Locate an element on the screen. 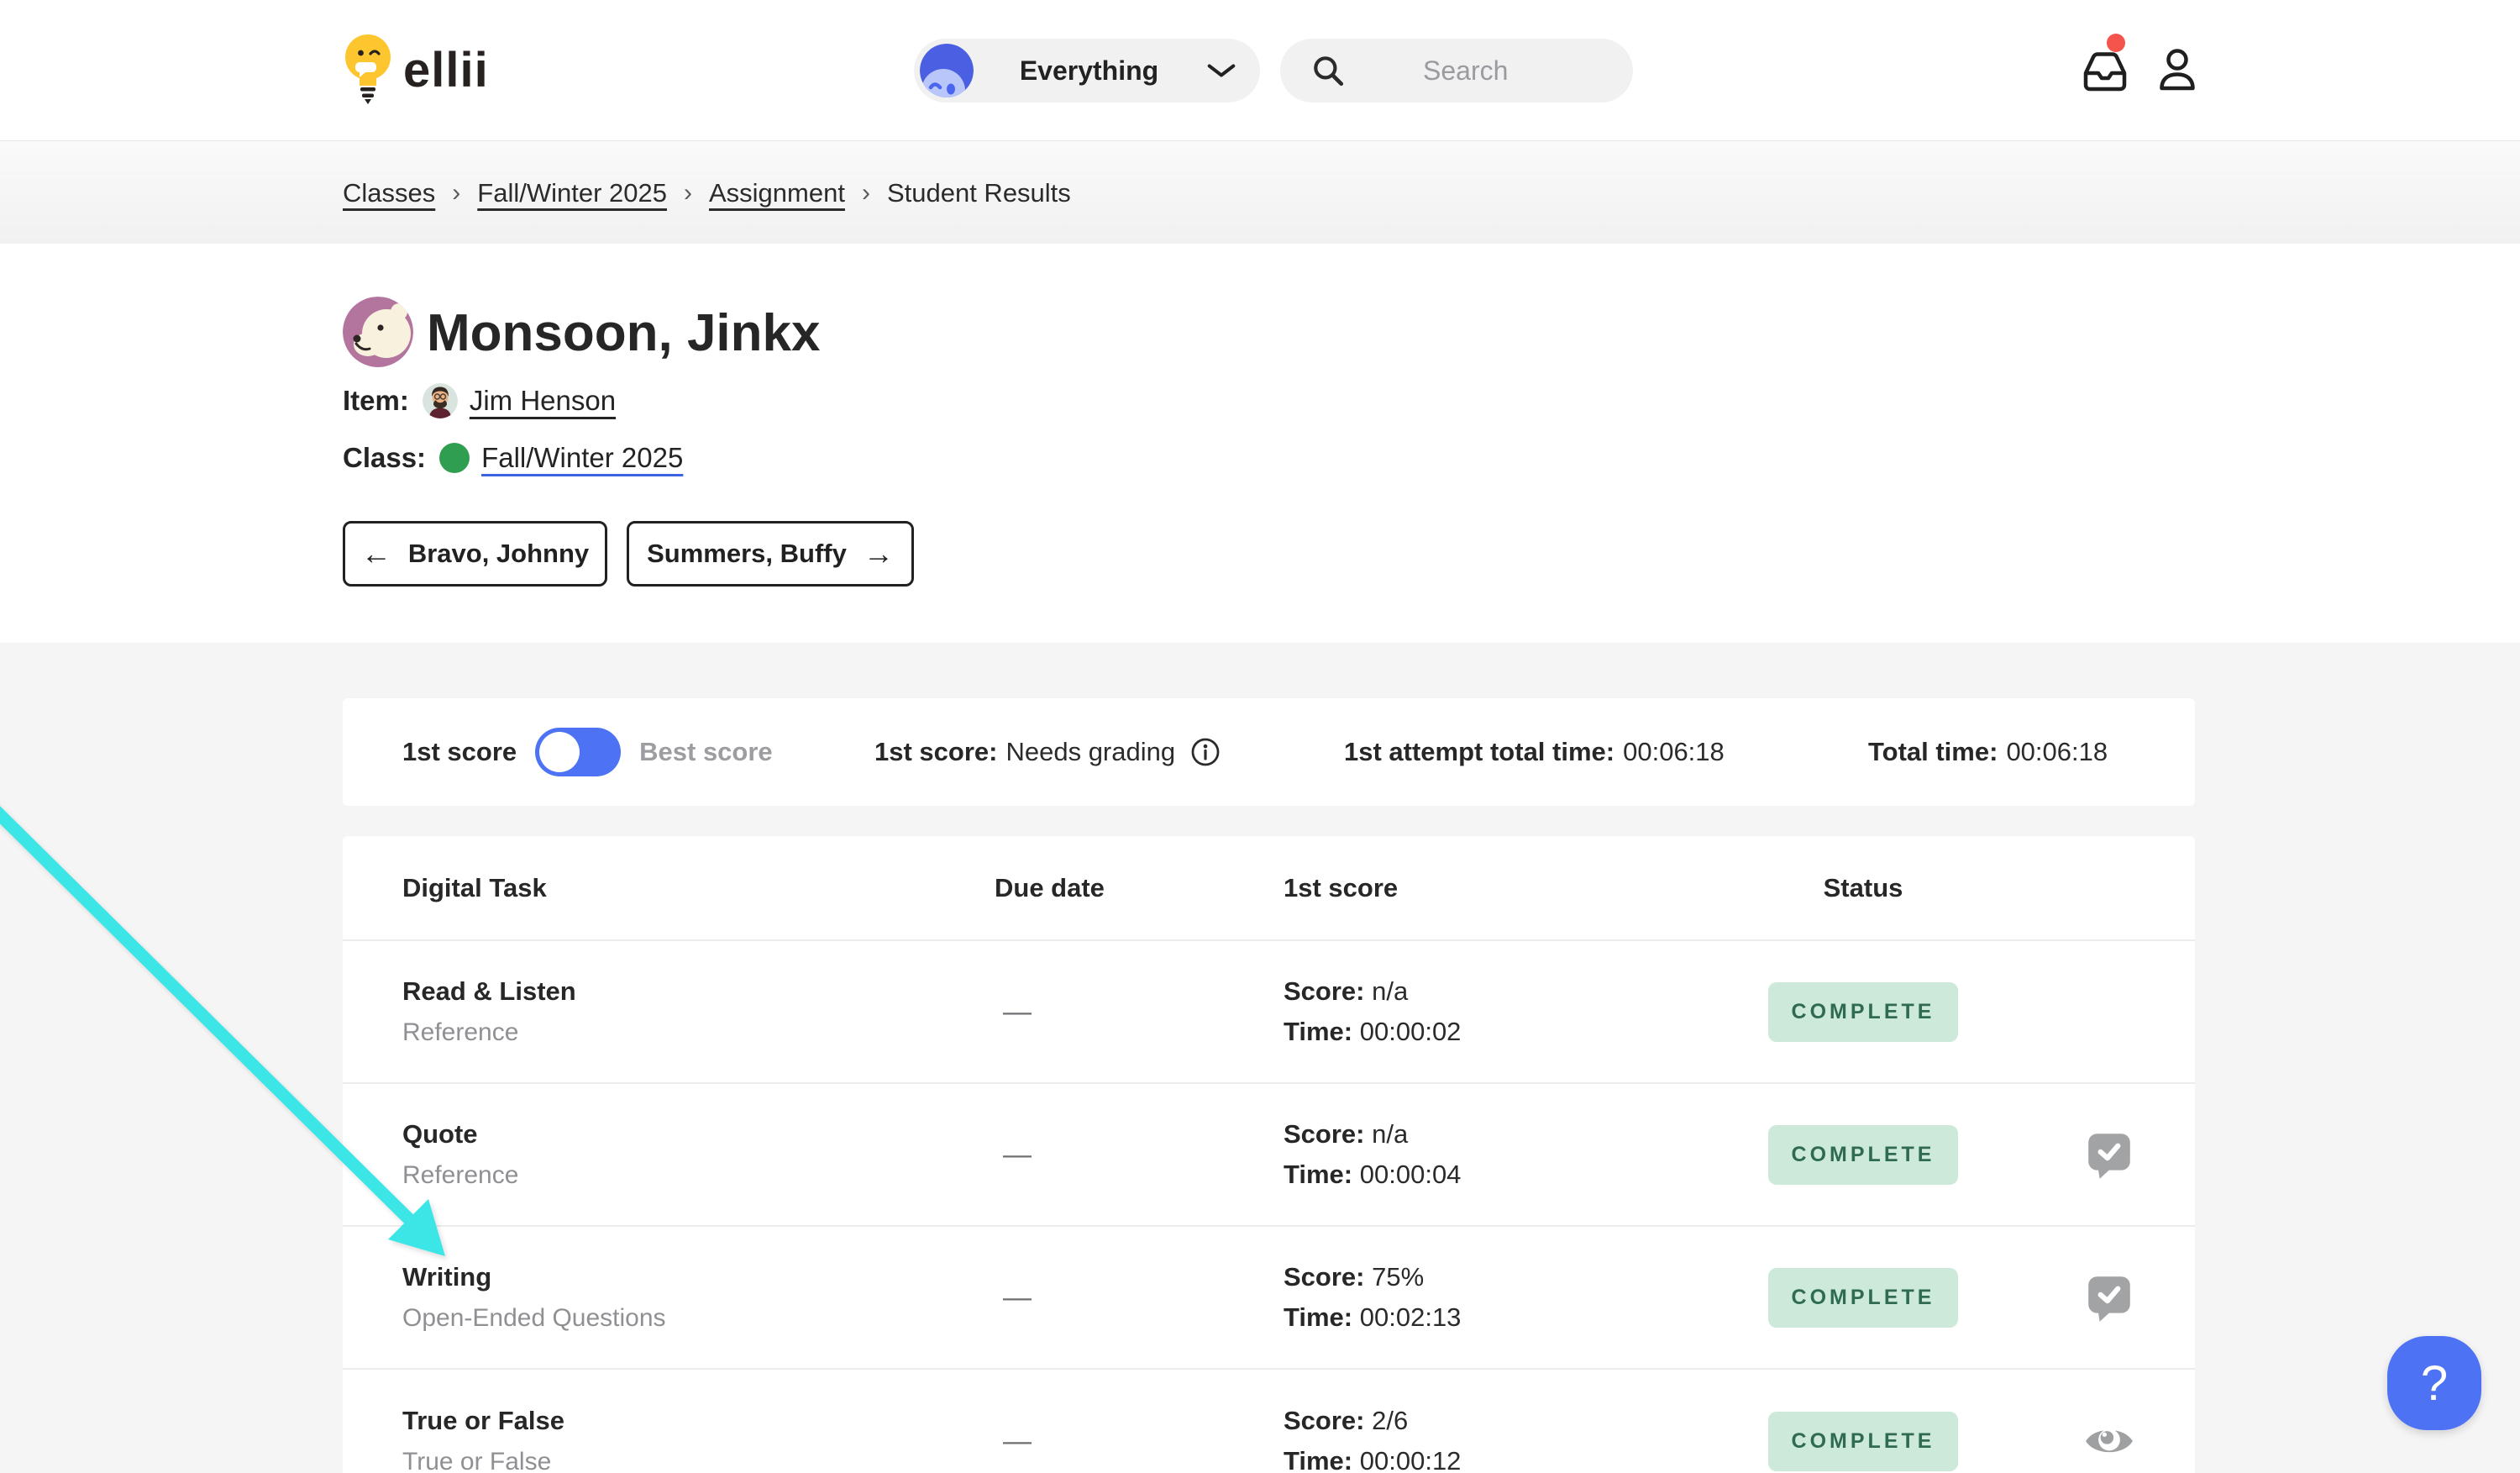 The height and width of the screenshot is (1473, 2520). task-cell: Writing Open-Ended Questions is located at coordinates (698, 1297).